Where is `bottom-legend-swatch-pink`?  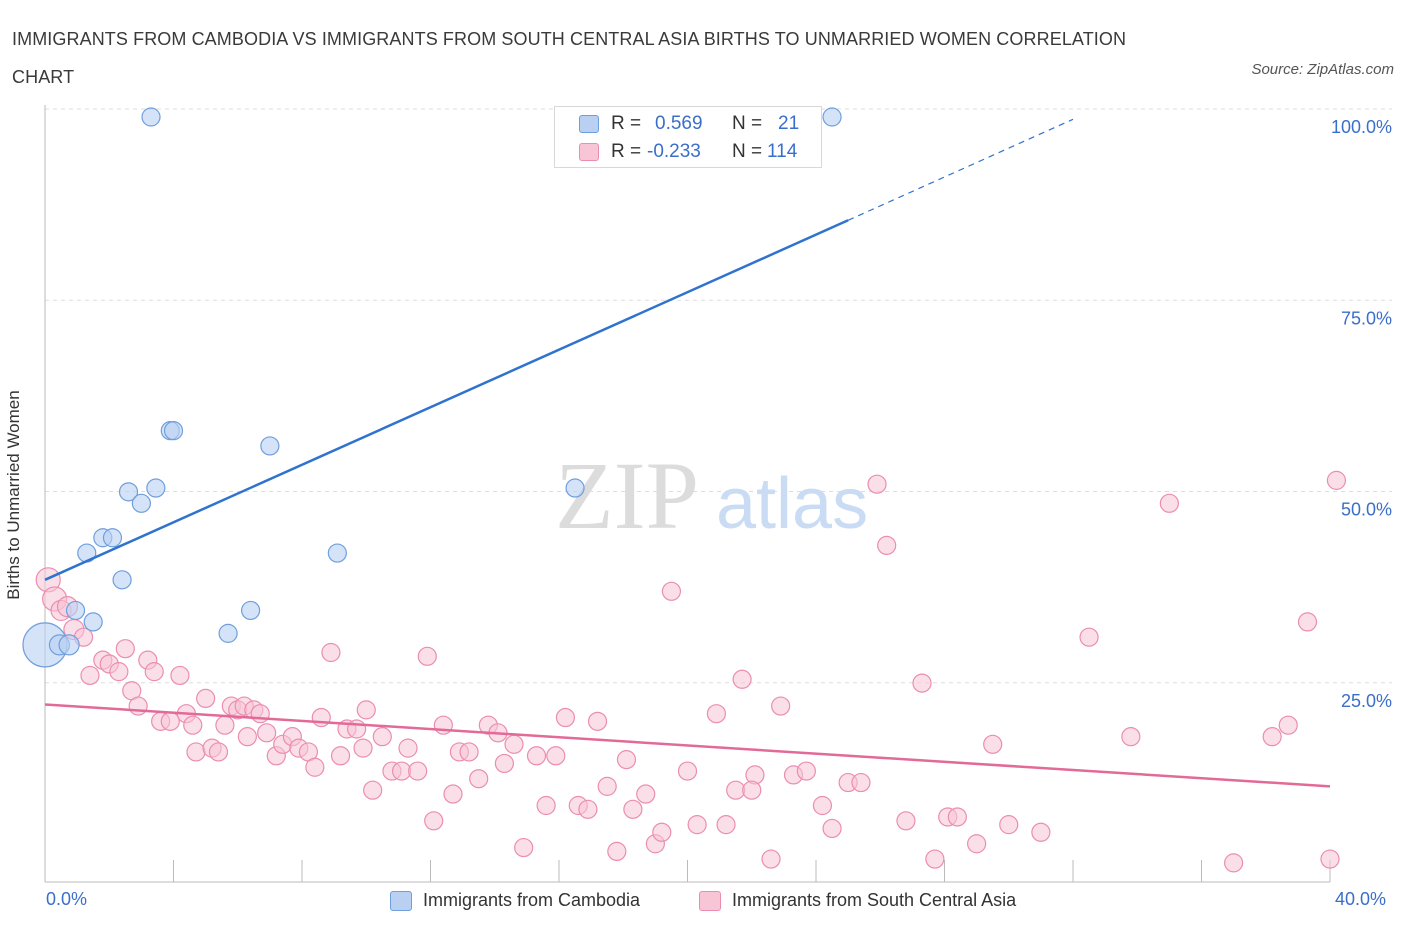 bottom-legend-swatch-pink is located at coordinates (710, 901).